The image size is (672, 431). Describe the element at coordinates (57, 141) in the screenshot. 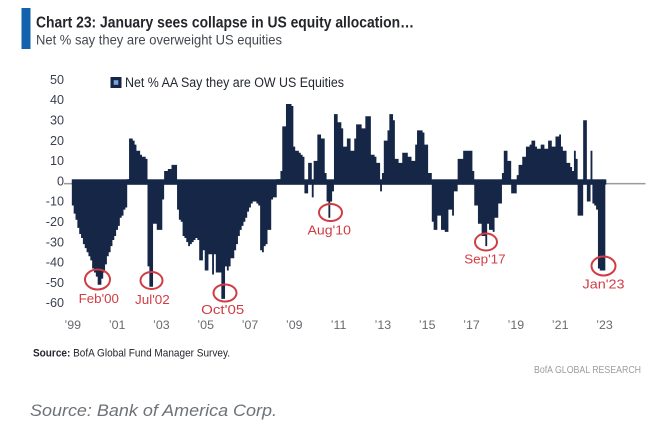

I see `svg-text: 20` at that location.